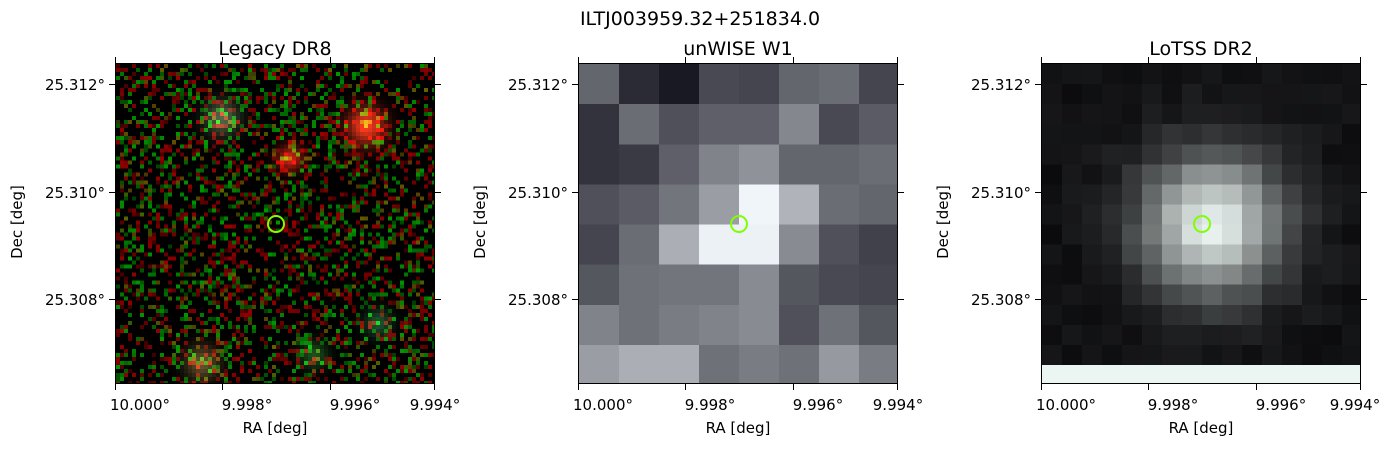  I want to click on panel-title-lotss: LoTSS DR2, so click(1201, 49).